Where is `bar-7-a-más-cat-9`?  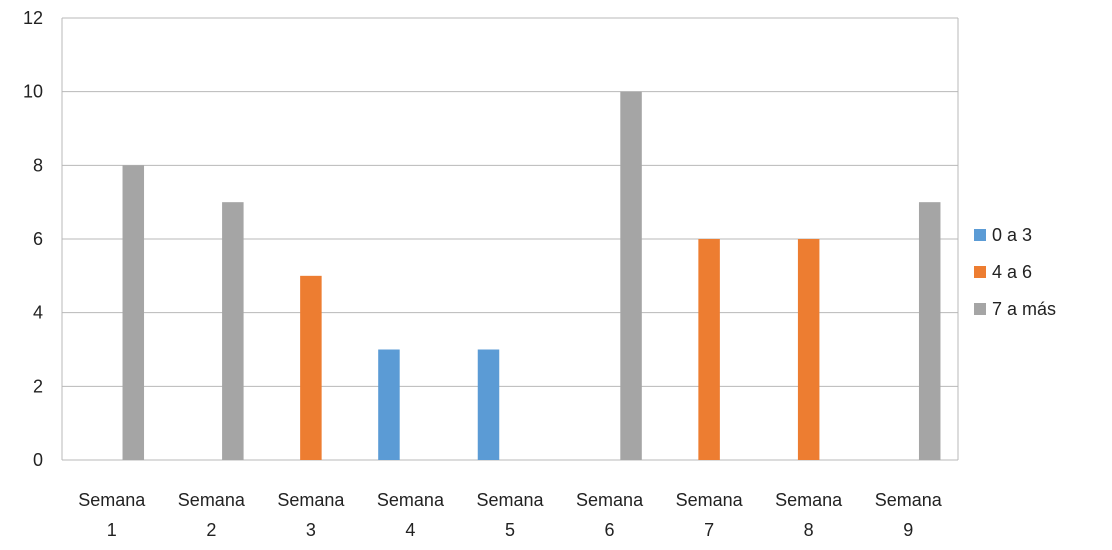
bar-7-a-más-cat-9 is located at coordinates (929, 331).